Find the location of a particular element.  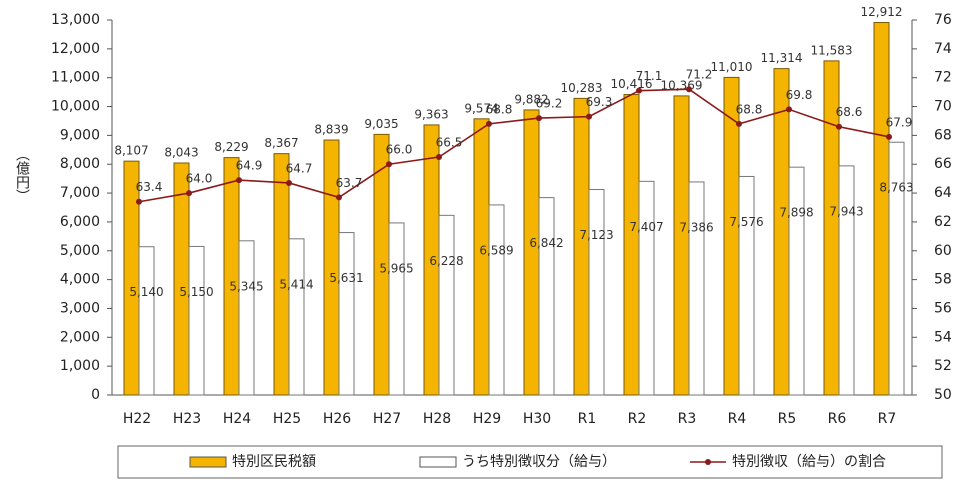

y2-tick-label: 70 is located at coordinates (943, 107).